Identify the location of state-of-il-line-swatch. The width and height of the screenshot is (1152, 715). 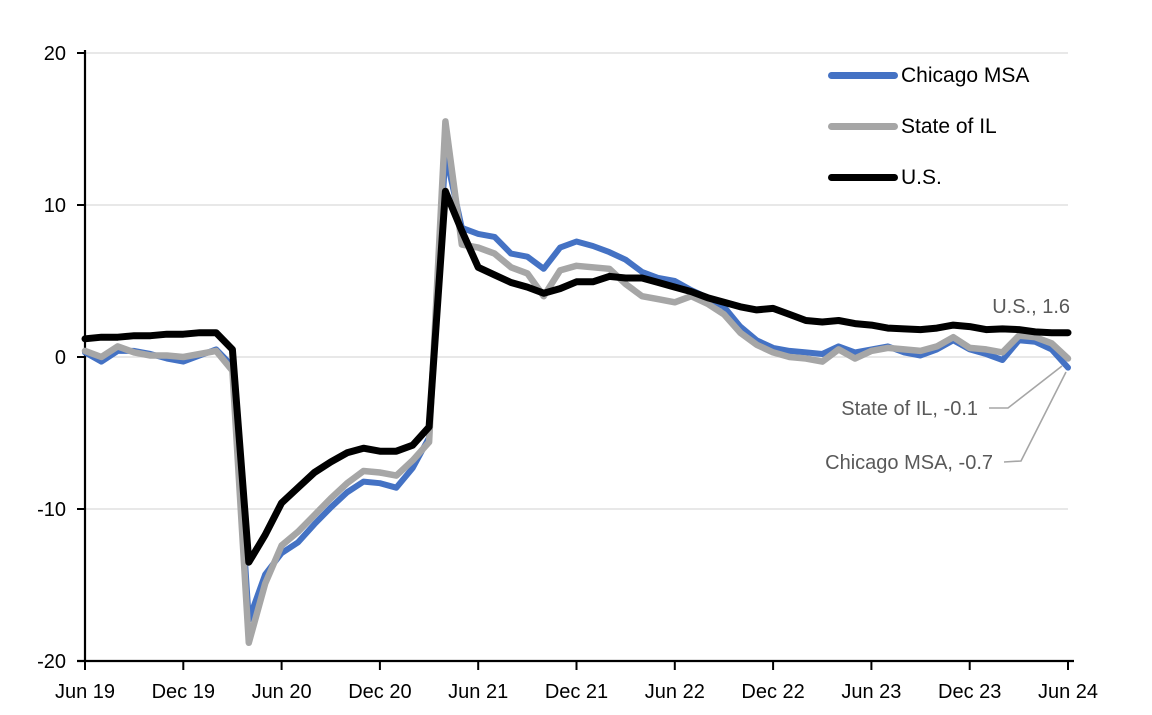
(863, 126).